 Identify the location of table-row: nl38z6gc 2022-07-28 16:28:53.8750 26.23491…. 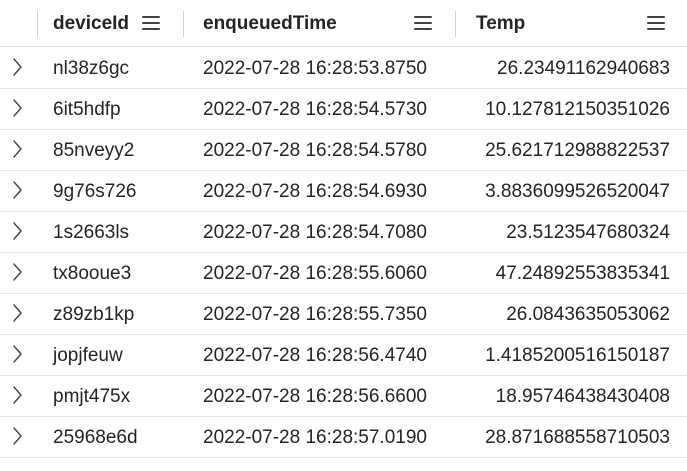
(343, 68).